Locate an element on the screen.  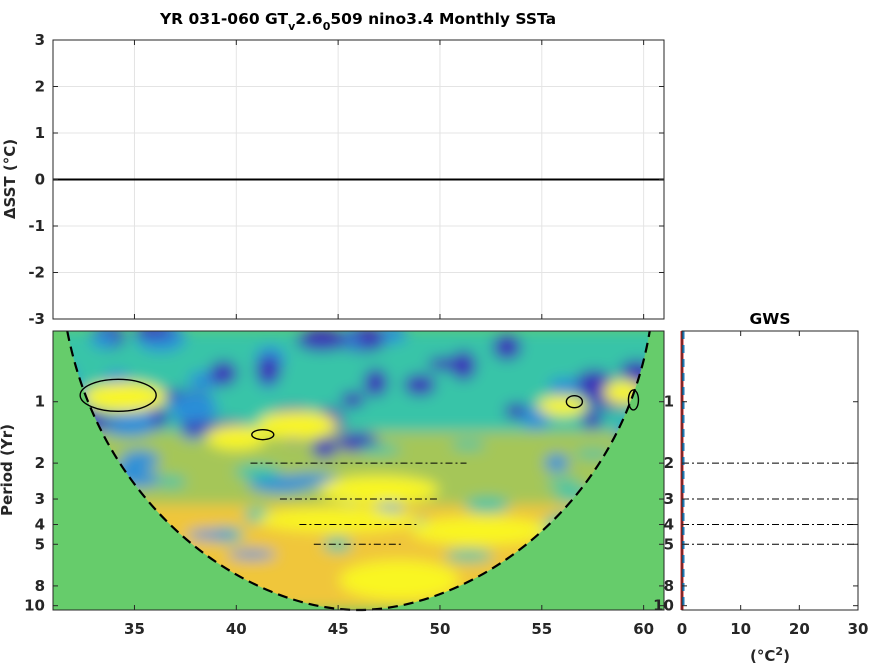
gws-x-axis-label: (°C2) is located at coordinates (770, 654).